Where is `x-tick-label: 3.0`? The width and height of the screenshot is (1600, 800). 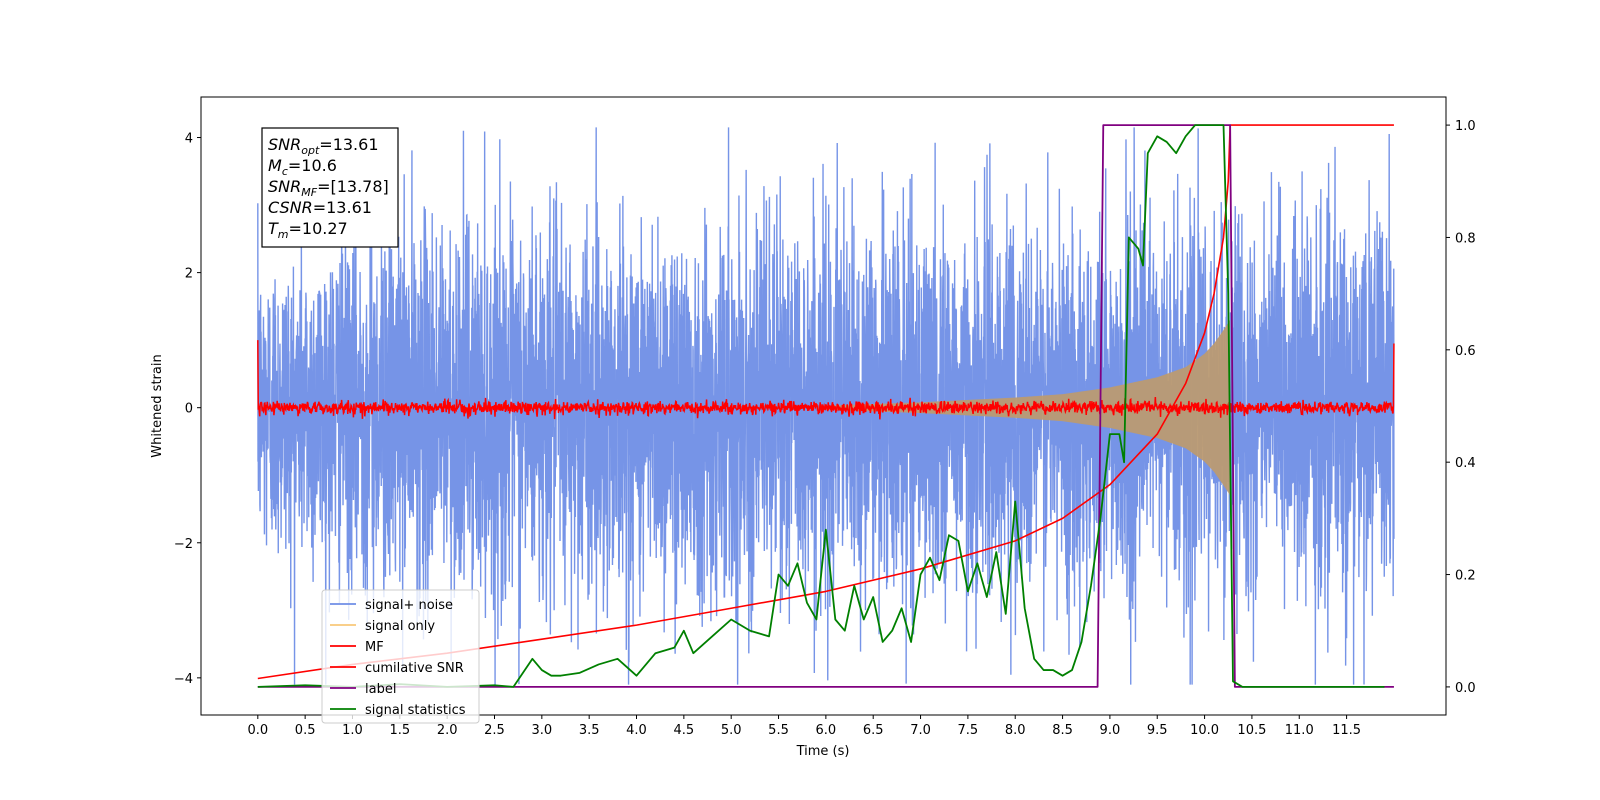 x-tick-label: 3.0 is located at coordinates (541, 730).